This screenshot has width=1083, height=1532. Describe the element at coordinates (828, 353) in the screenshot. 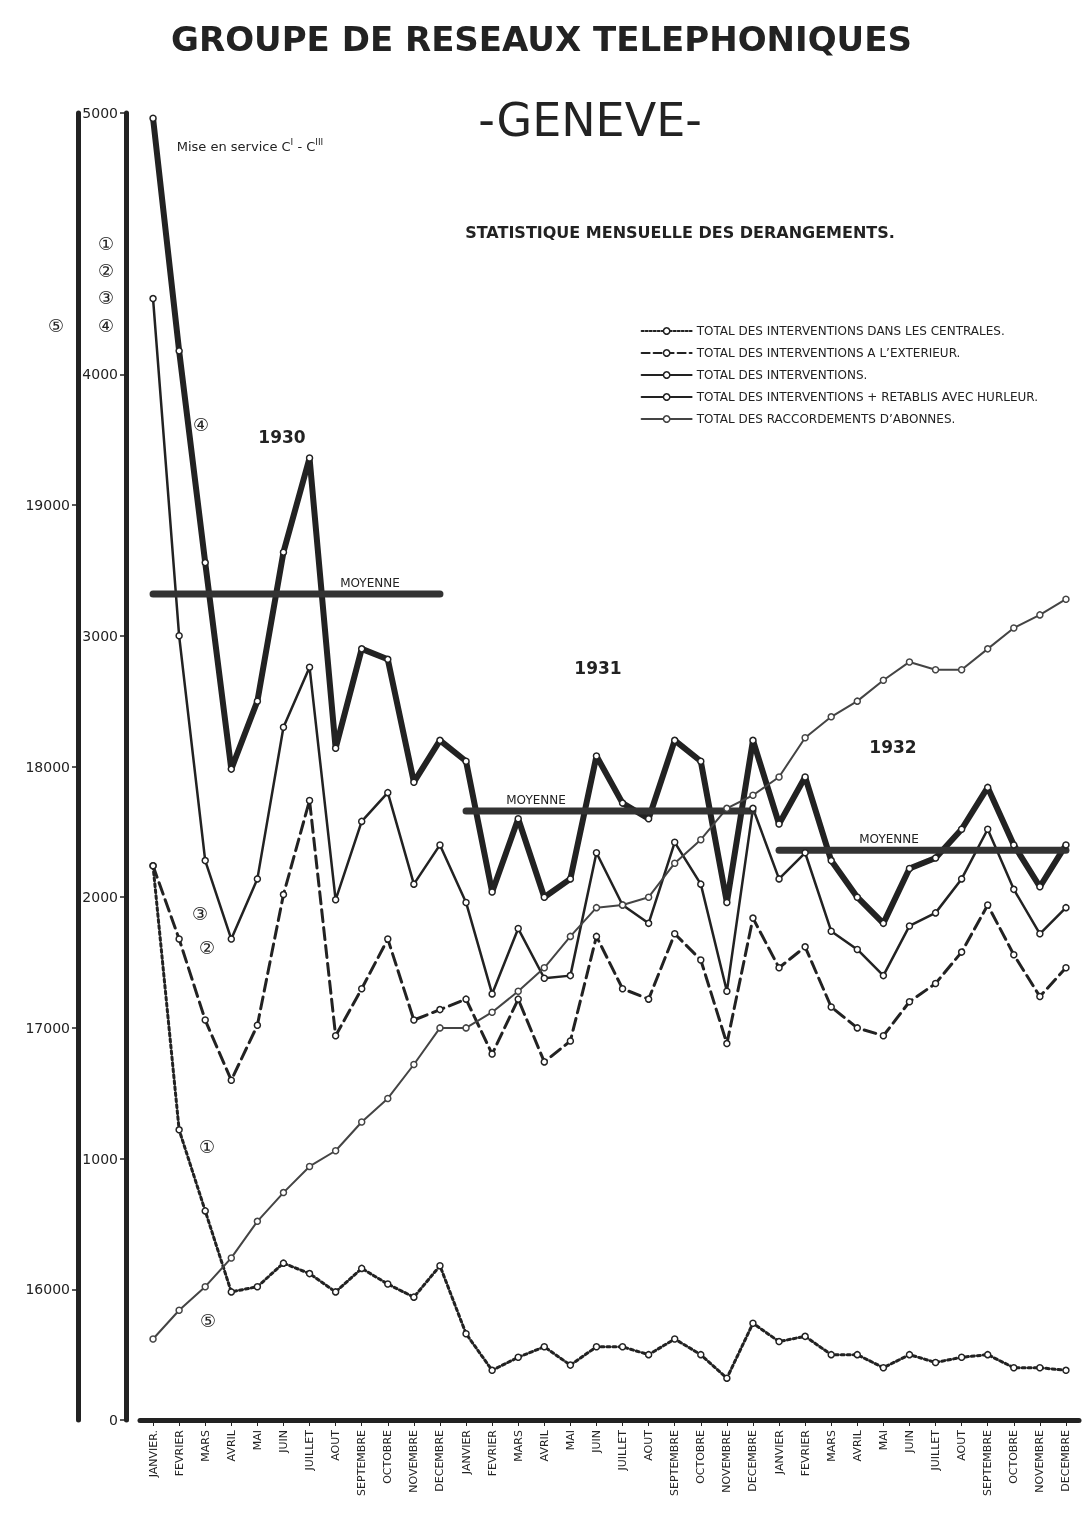

I see `legend-label: TOTAL DES INTERVENTIONS A L’EXTERIEUR.` at that location.